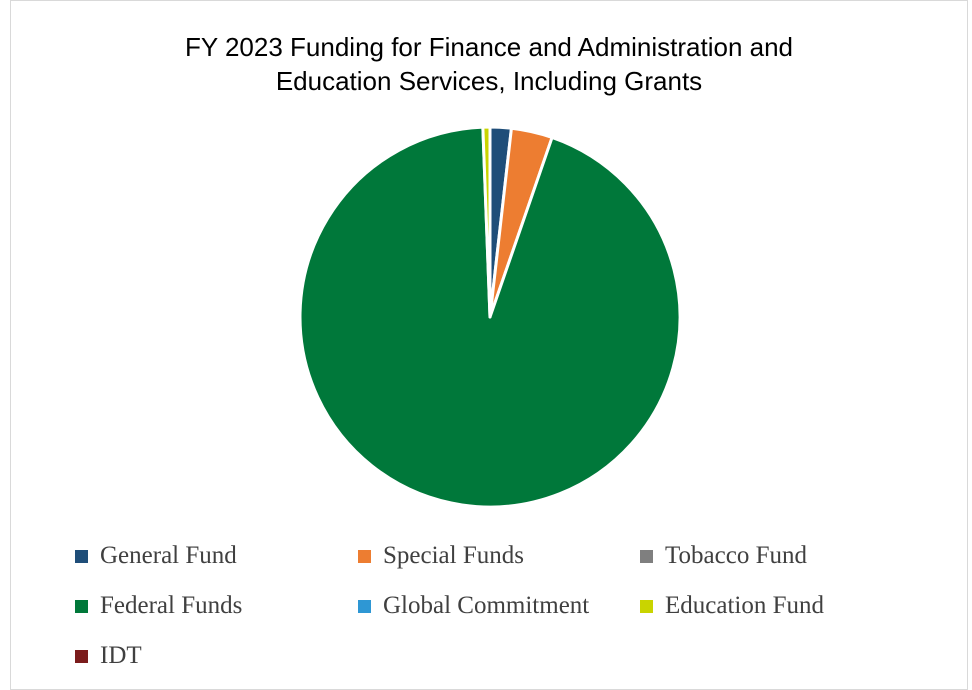 The height and width of the screenshot is (690, 972). Describe the element at coordinates (745, 605) in the screenshot. I see `legend-label-education-fund: Education Fund` at that location.